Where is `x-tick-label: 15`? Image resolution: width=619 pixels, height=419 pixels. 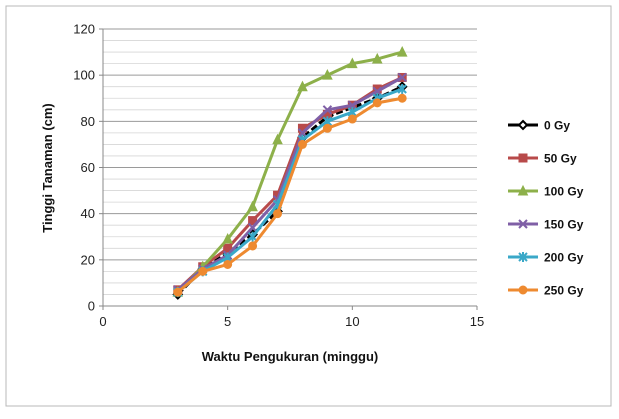 x-tick-label: 15 is located at coordinates (477, 321).